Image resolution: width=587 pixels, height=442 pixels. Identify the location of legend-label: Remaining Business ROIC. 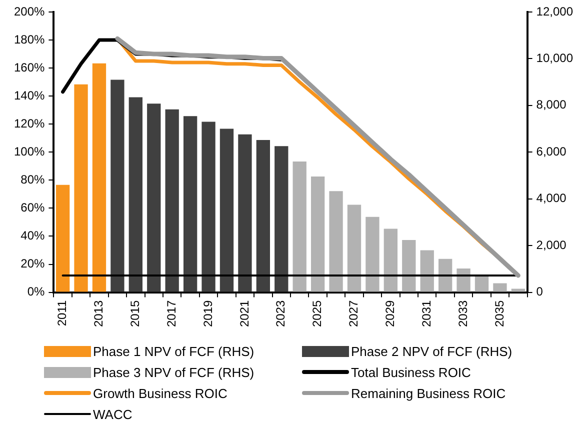
(428, 393).